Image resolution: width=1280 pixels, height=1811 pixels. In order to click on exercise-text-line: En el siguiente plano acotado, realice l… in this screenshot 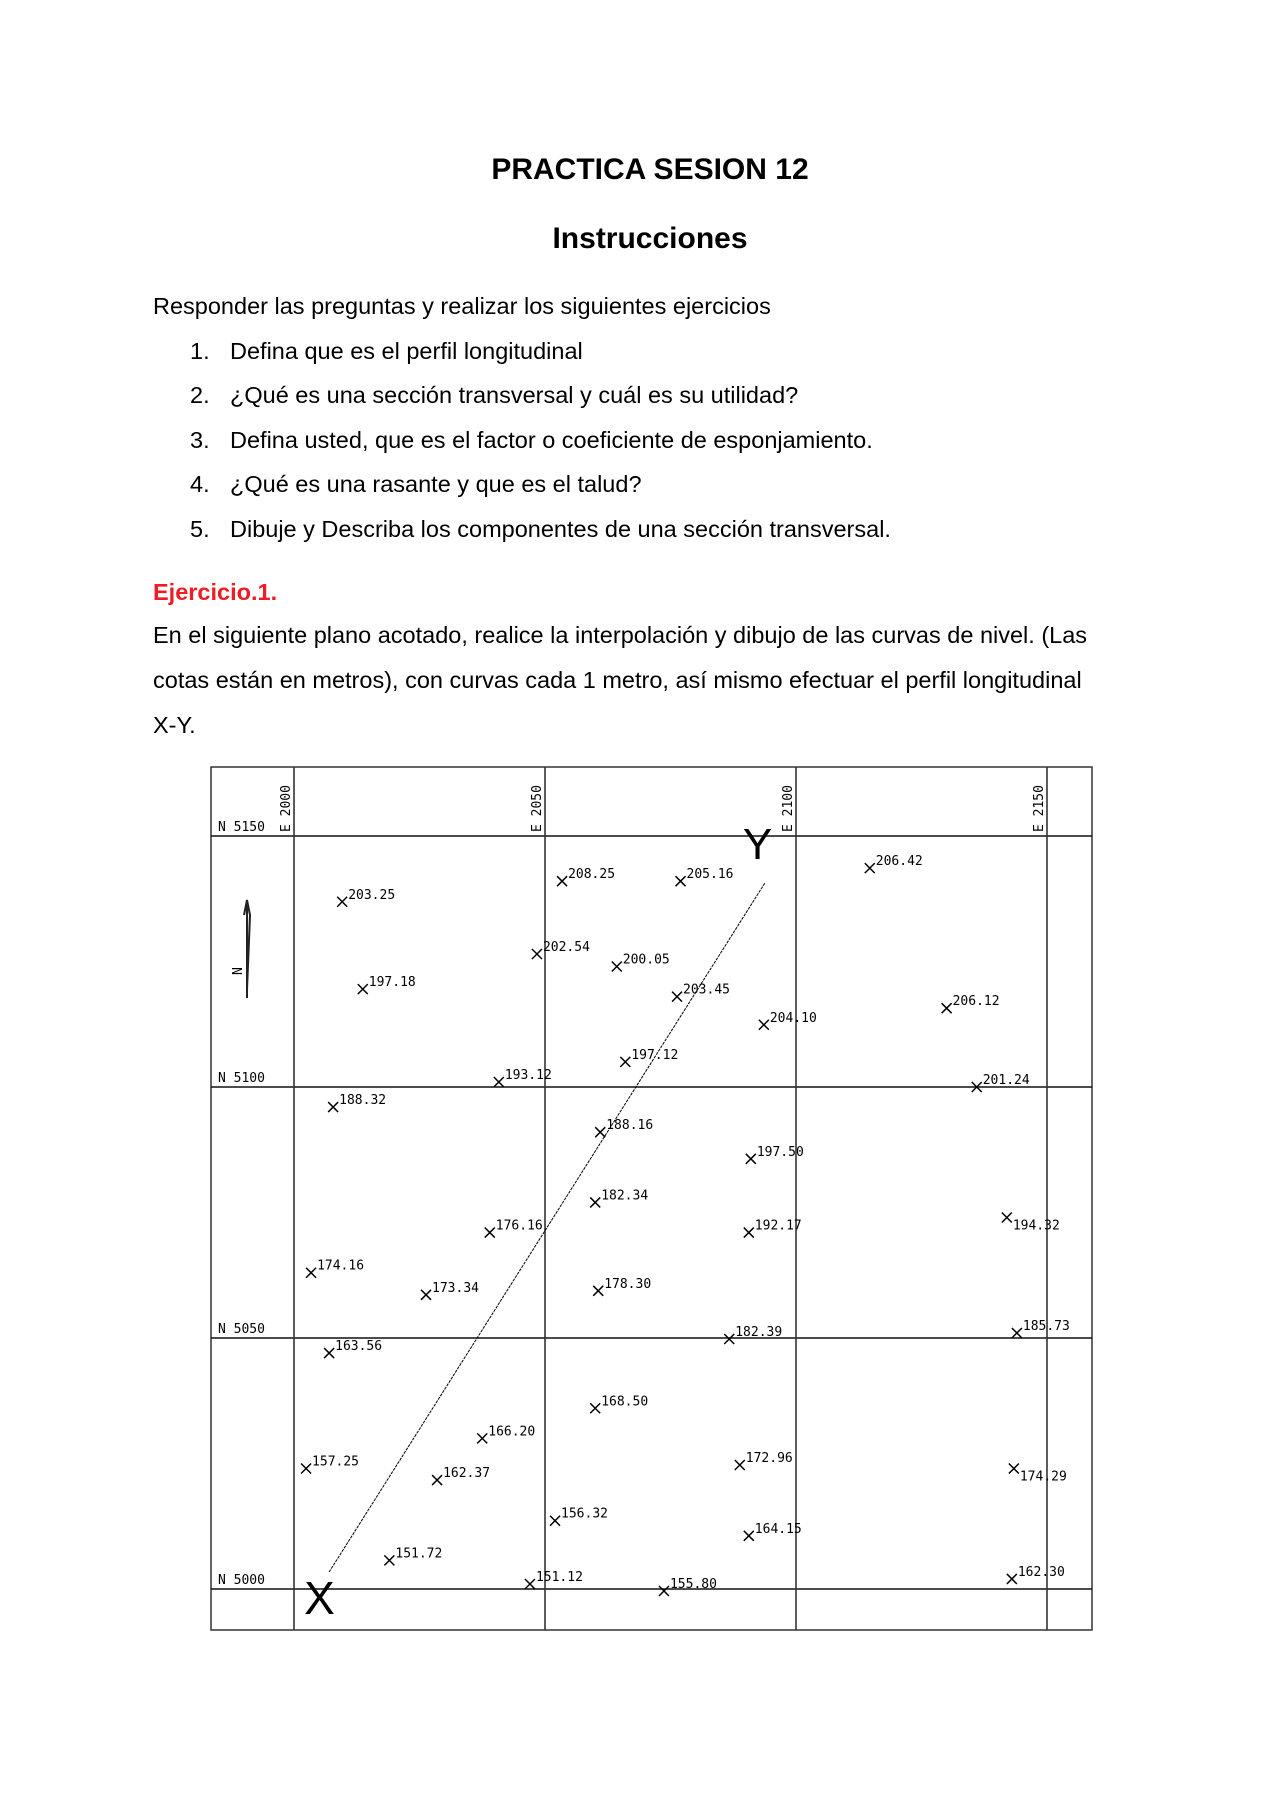, I will do `click(620, 635)`.